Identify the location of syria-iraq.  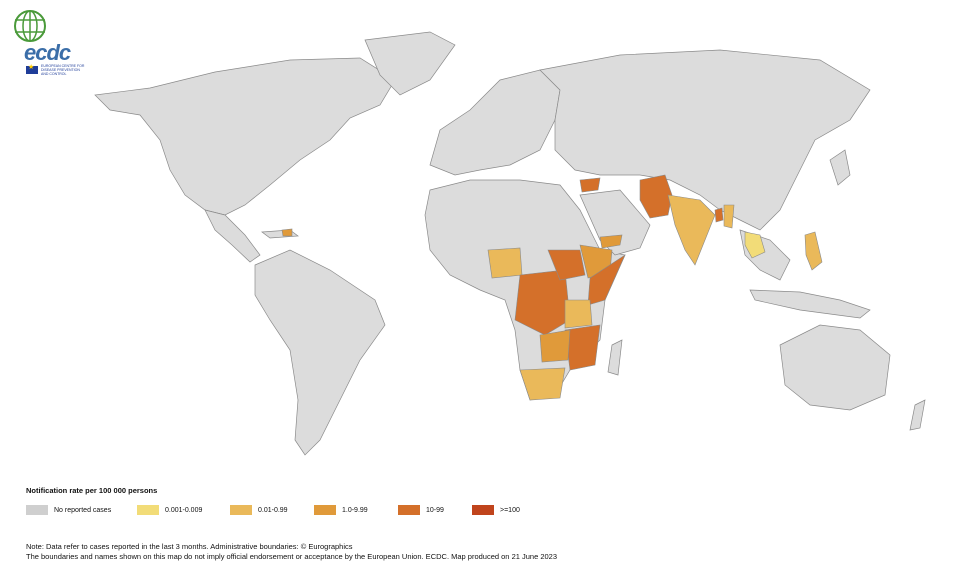
(590, 185).